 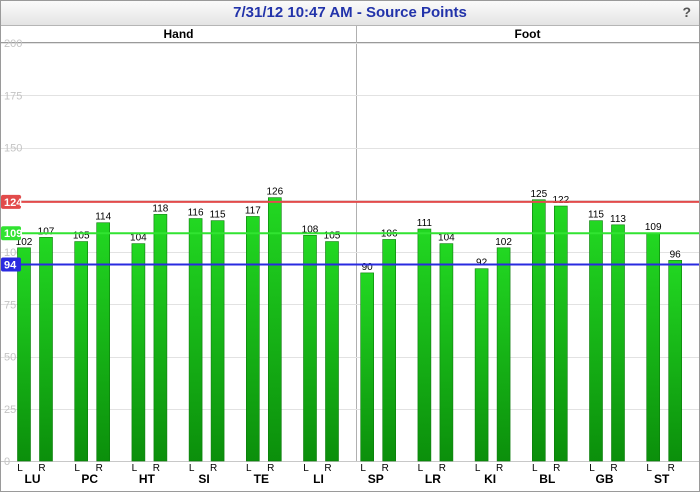 I want to click on data-label: 109, so click(x=653, y=227).